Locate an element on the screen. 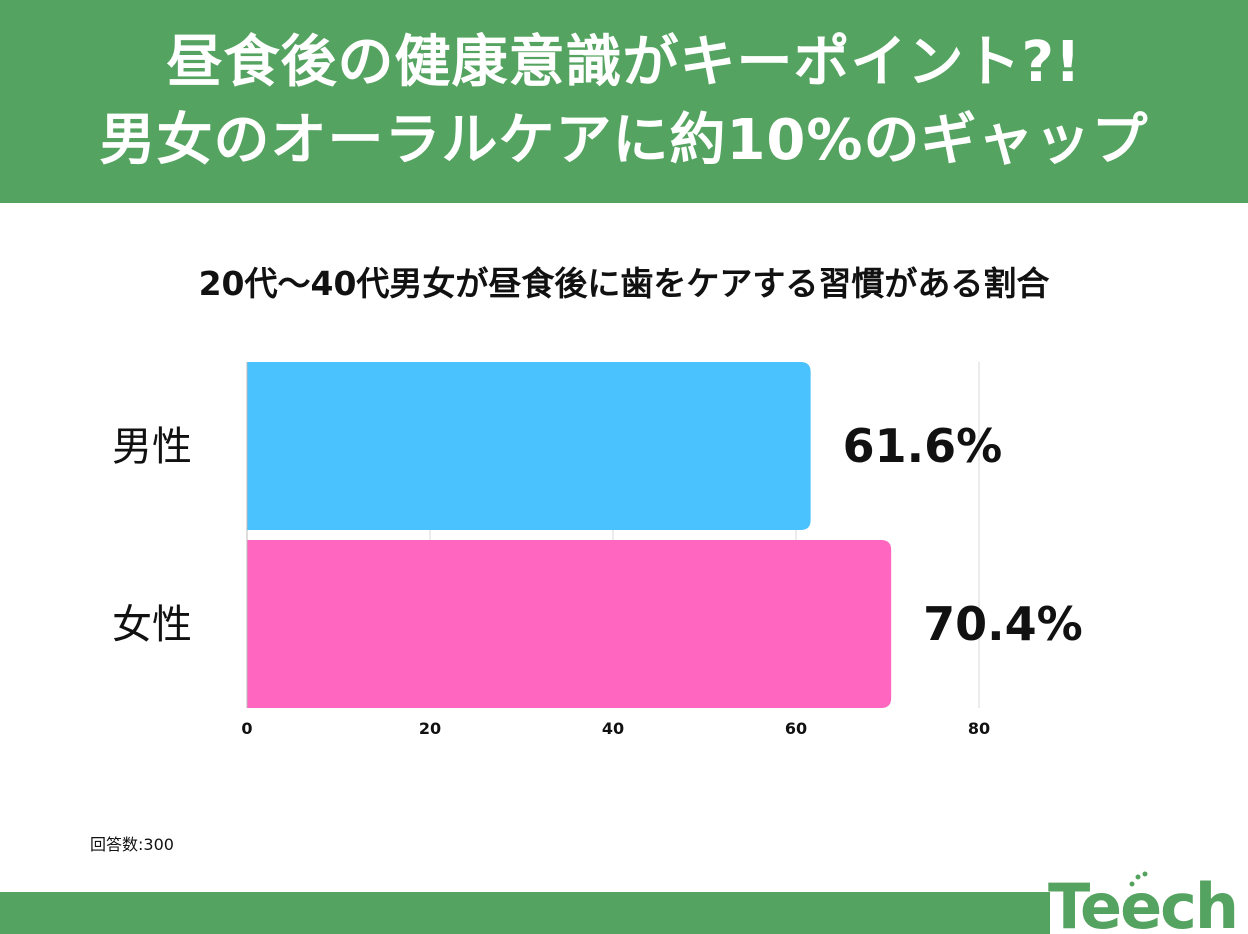 The width and height of the screenshot is (1248, 934). x-tick-label-1: 20 is located at coordinates (430, 728).